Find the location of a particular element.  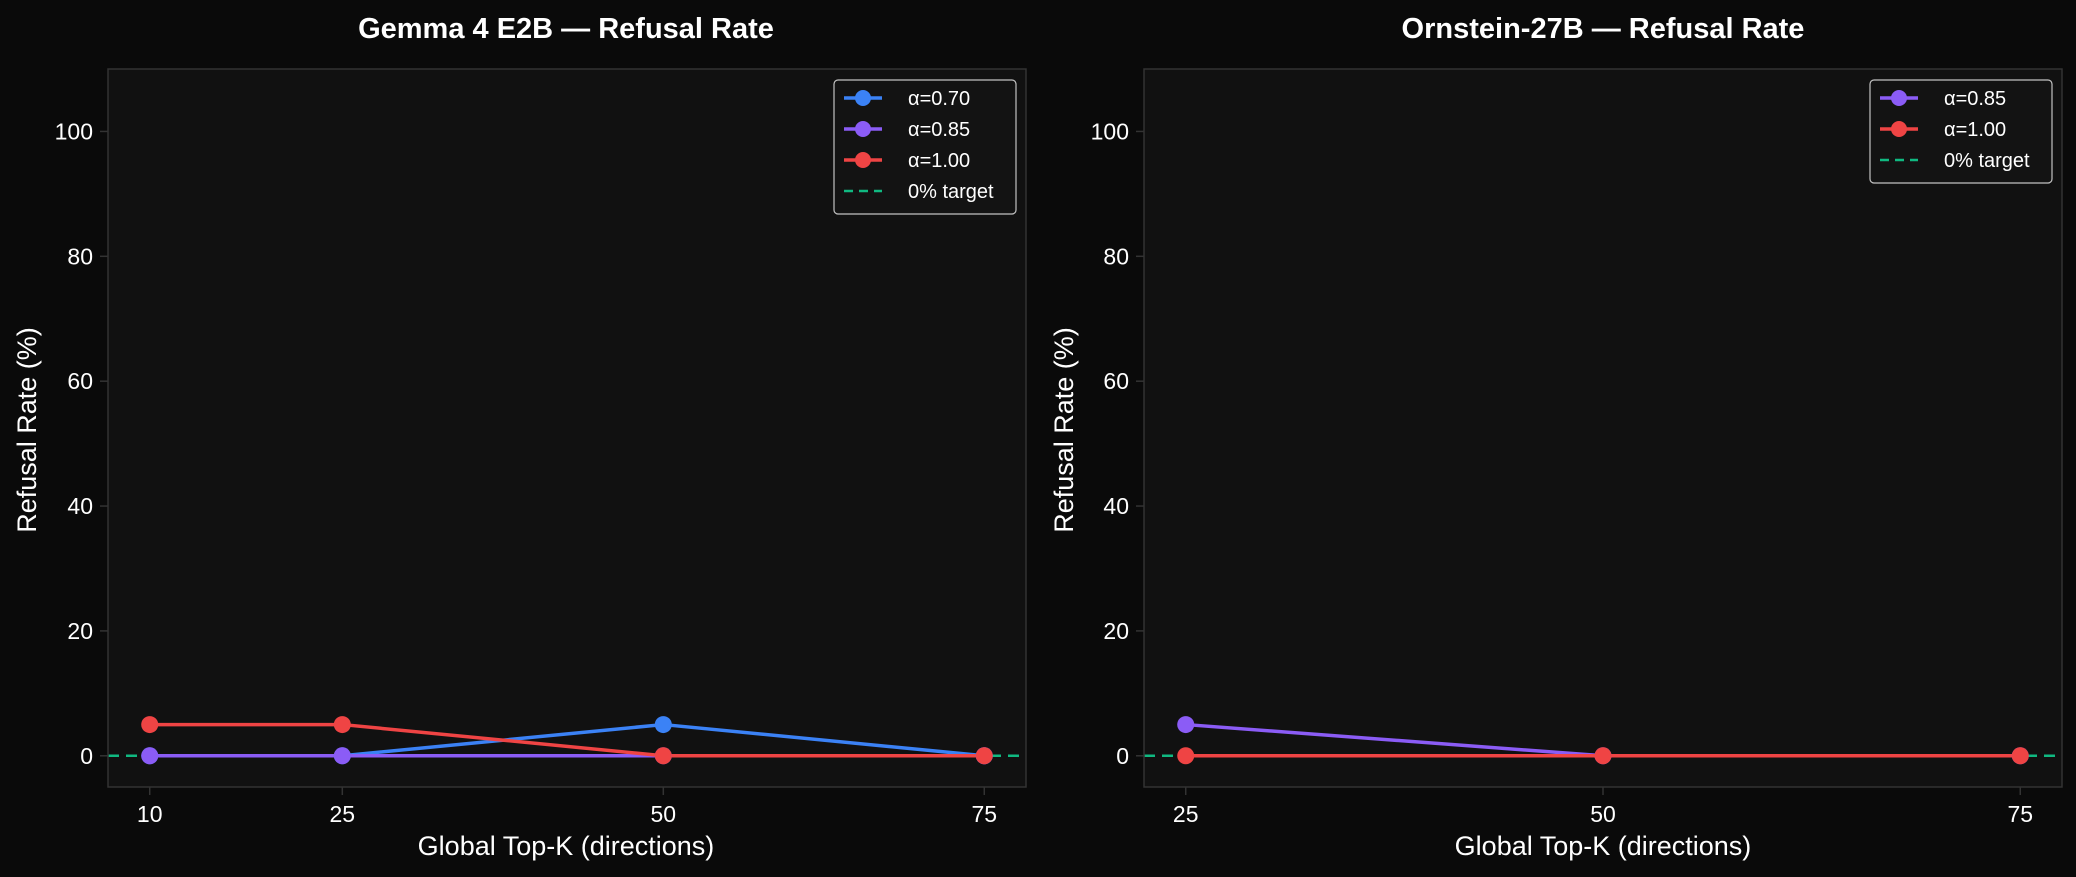

series-line is located at coordinates (567, 740).